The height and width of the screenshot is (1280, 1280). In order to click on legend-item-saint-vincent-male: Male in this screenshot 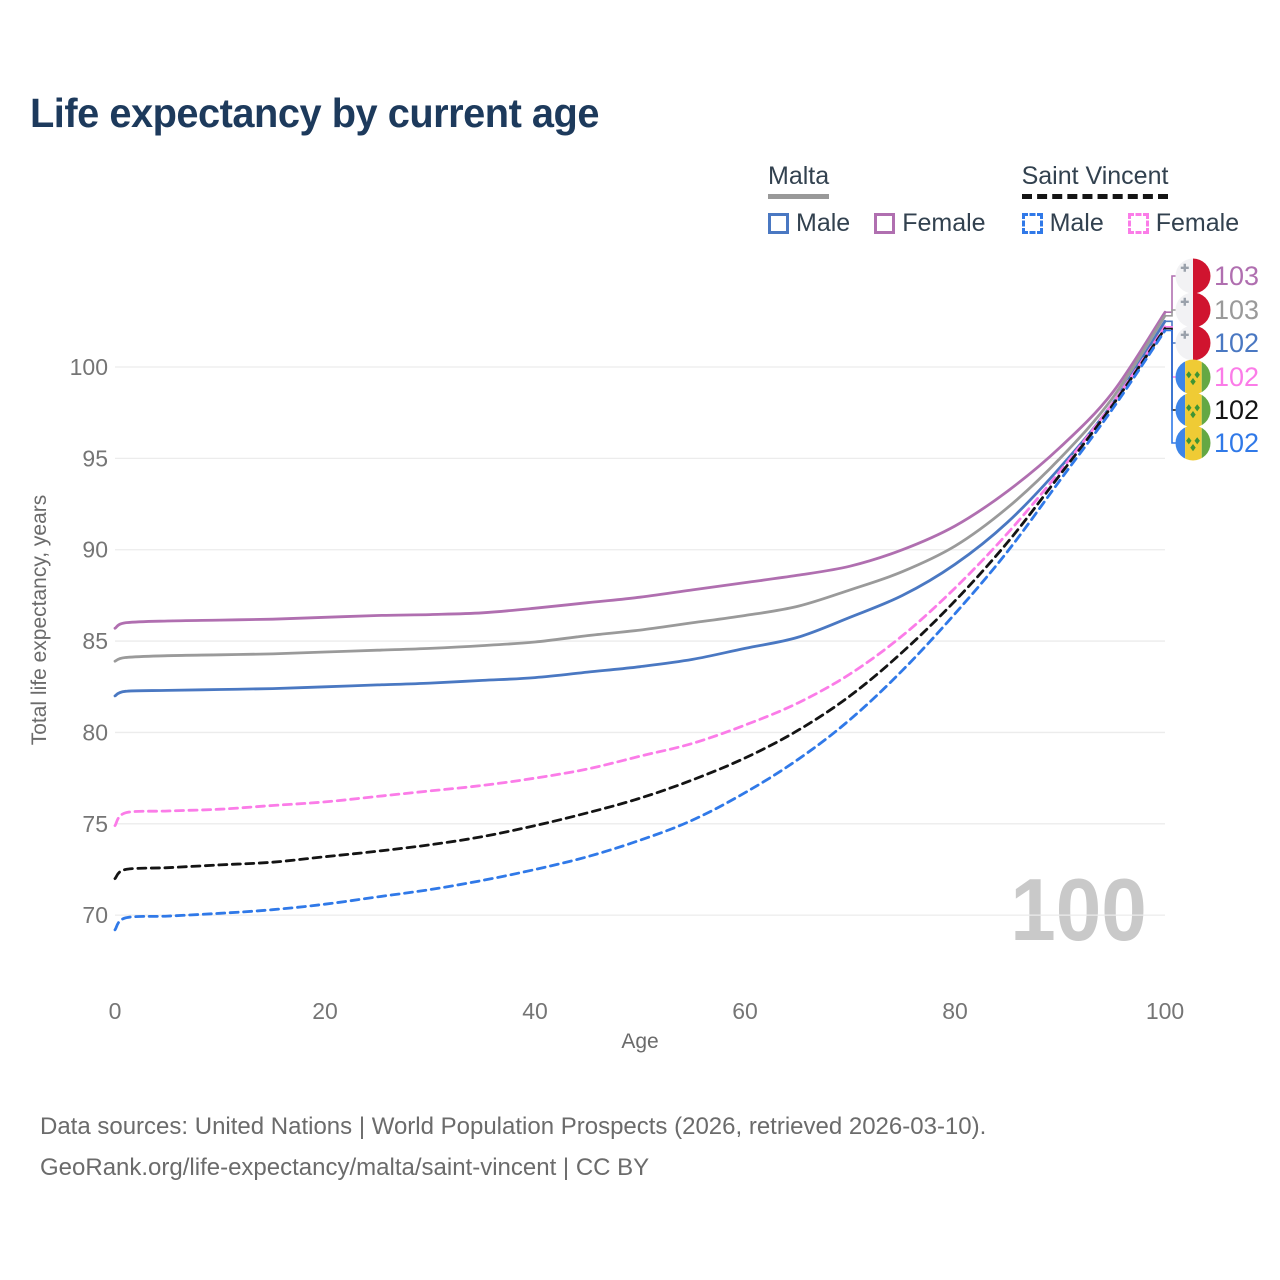, I will do `click(1062, 223)`.